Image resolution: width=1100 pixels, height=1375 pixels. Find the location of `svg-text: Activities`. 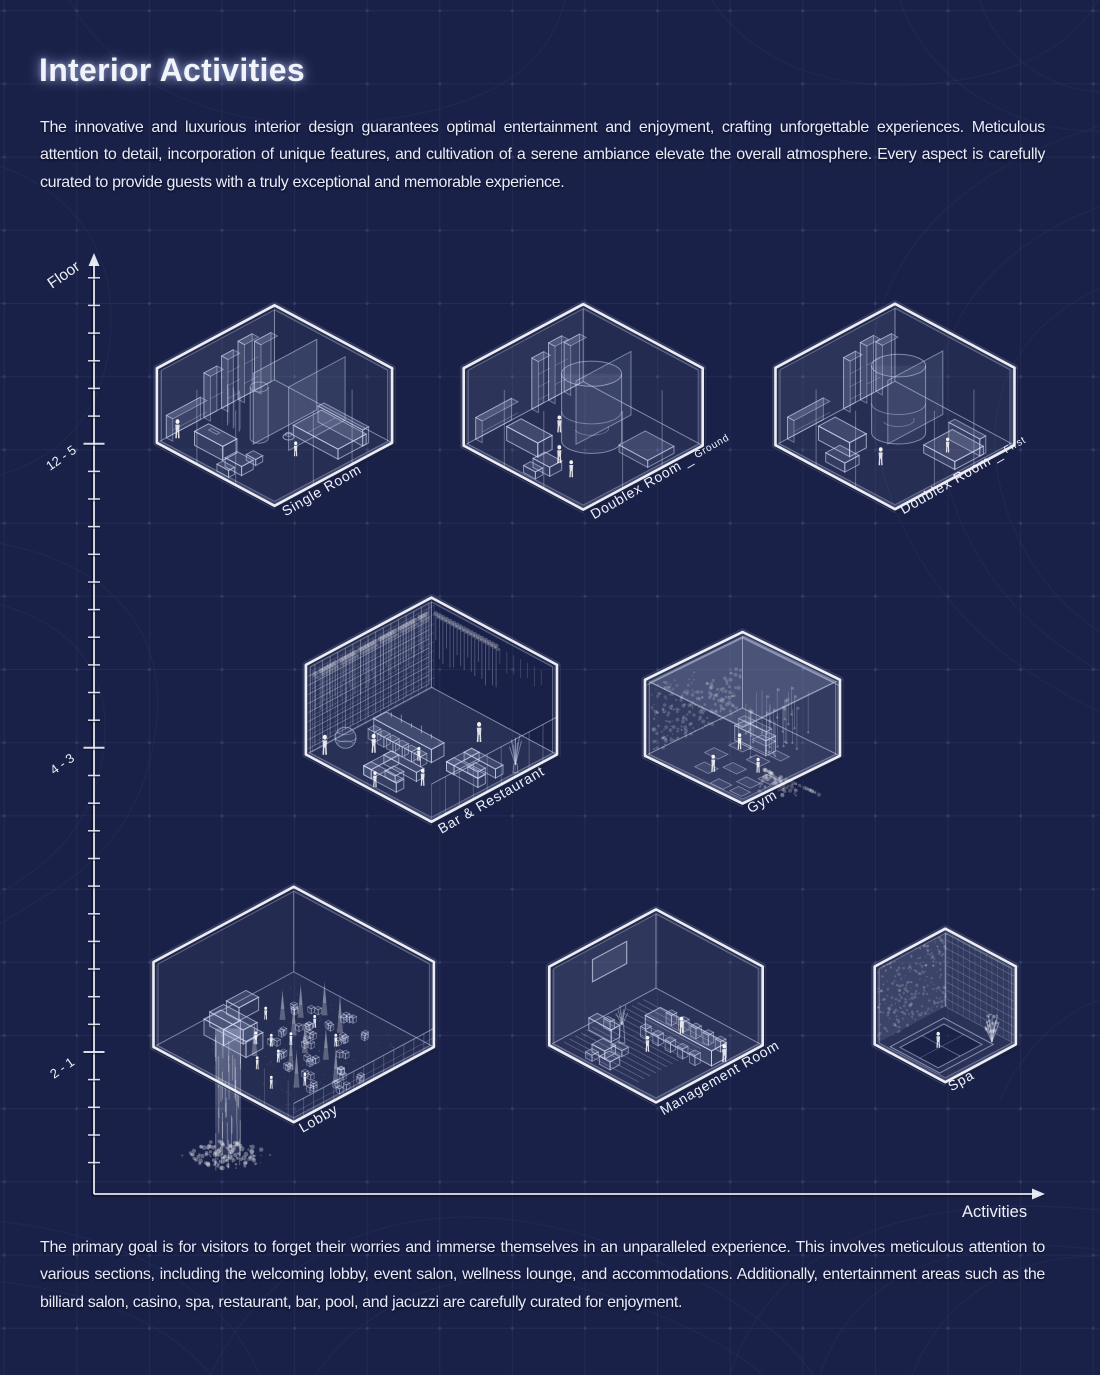

svg-text: Activities is located at coordinates (994, 1212).